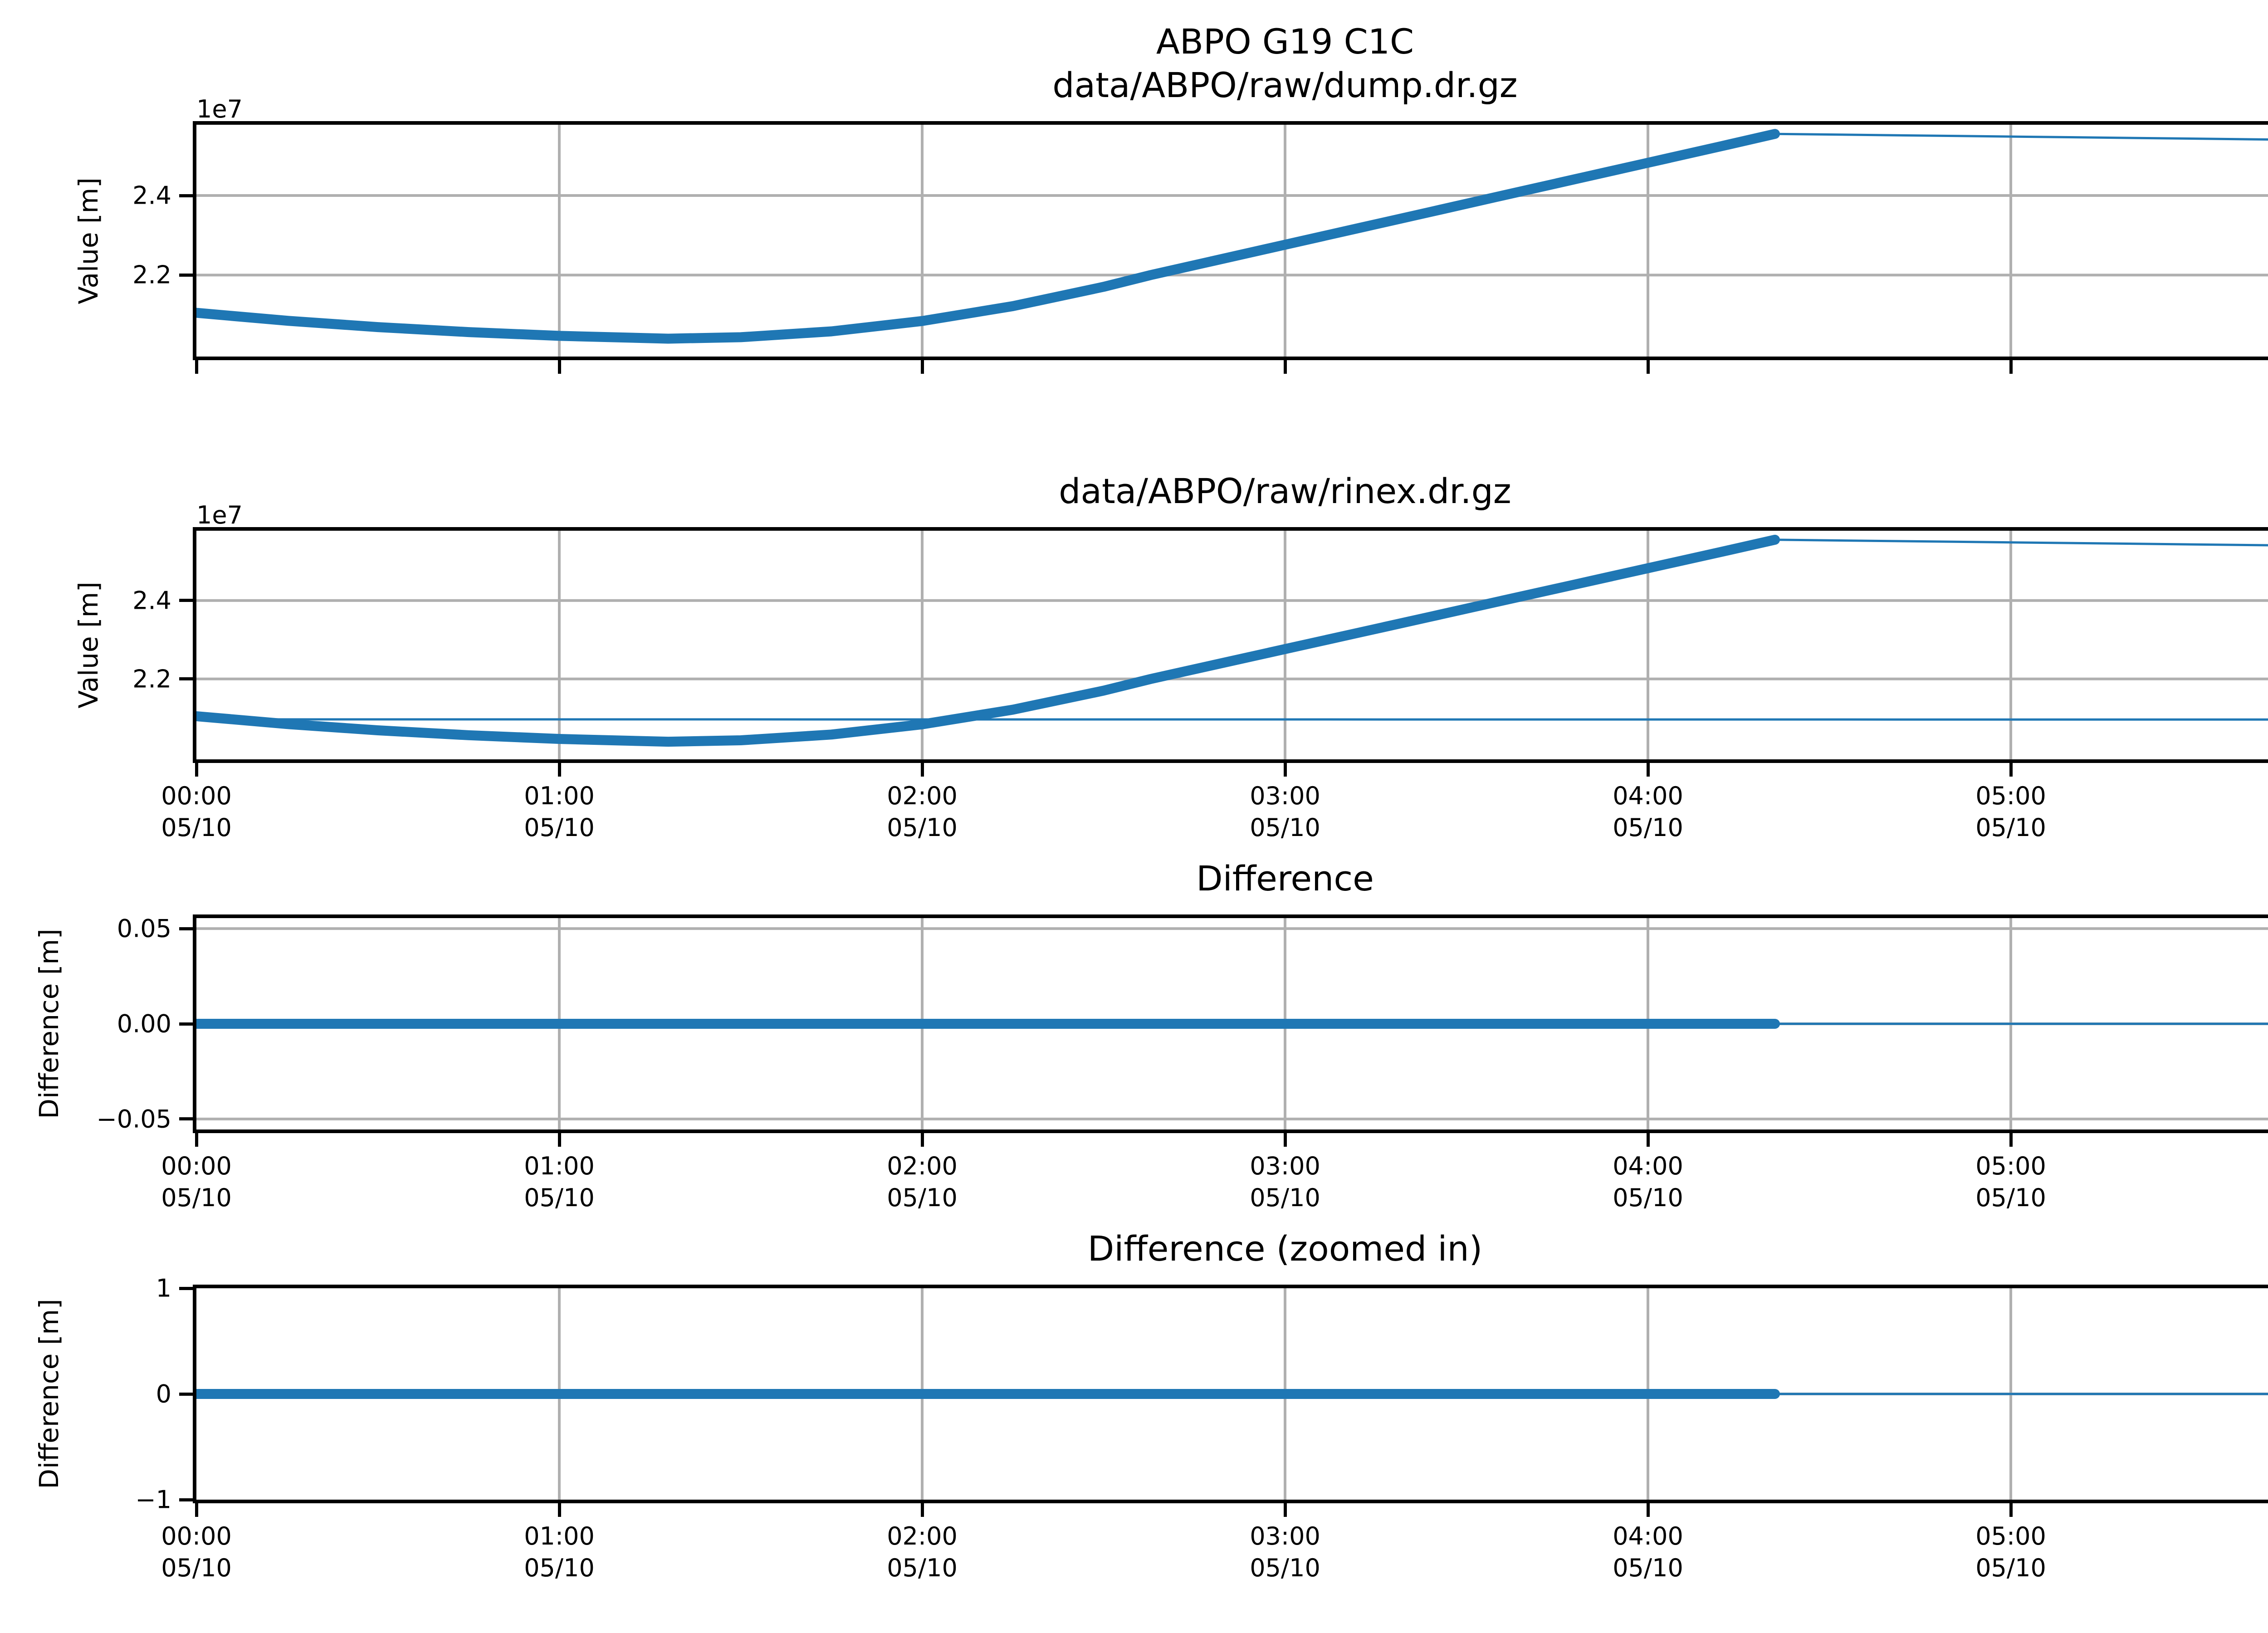  I want to click on plot-area-difference, so click(1231, 1023).